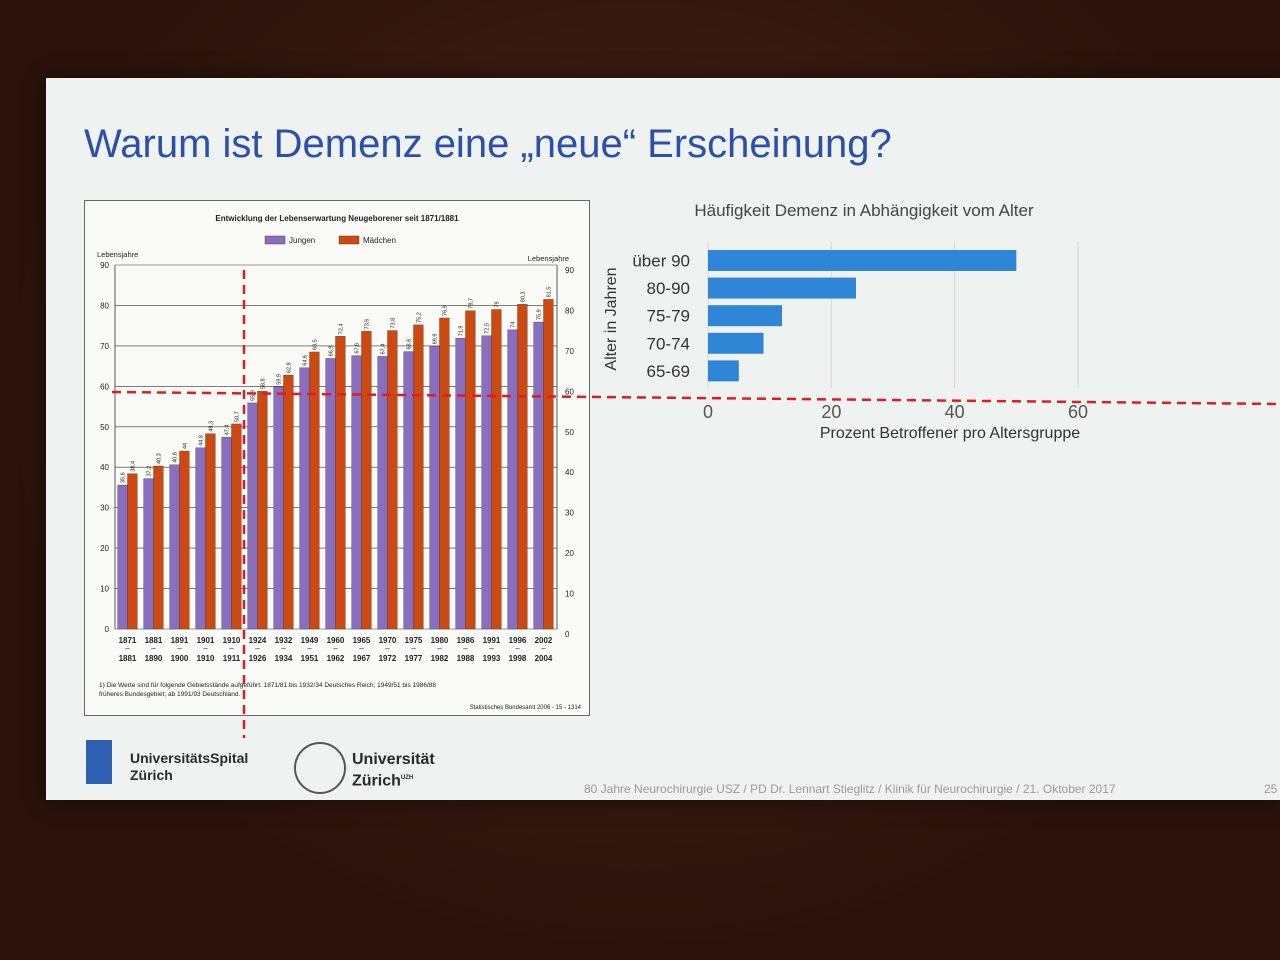 The height and width of the screenshot is (960, 1280). What do you see at coordinates (150, 471) in the screenshot?
I see `data-label: 37,2` at bounding box center [150, 471].